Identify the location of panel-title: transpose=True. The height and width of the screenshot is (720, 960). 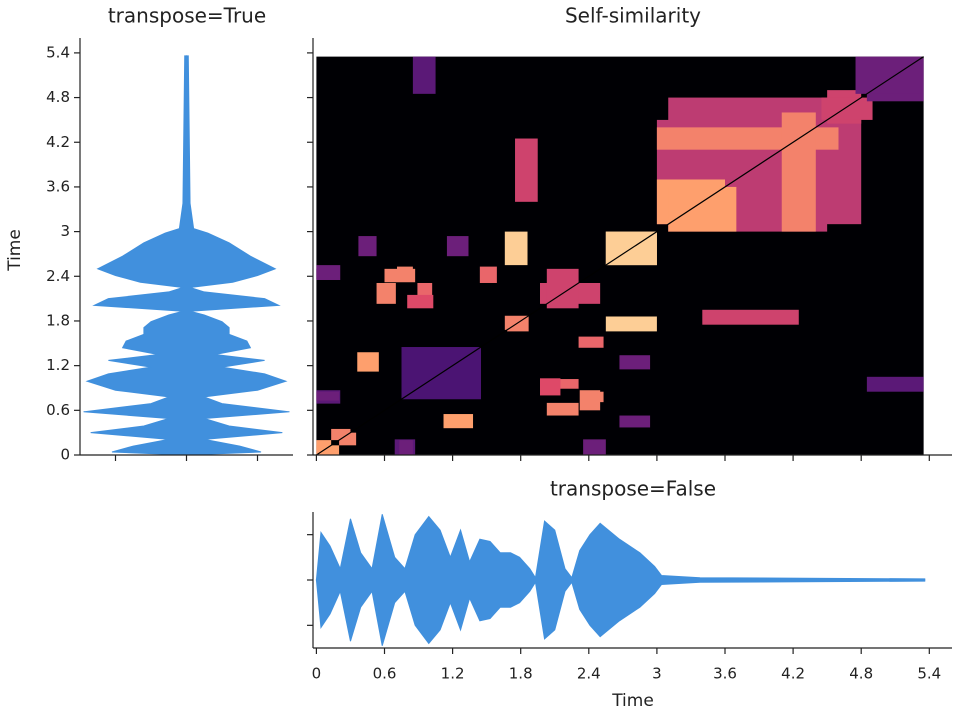
(187, 16).